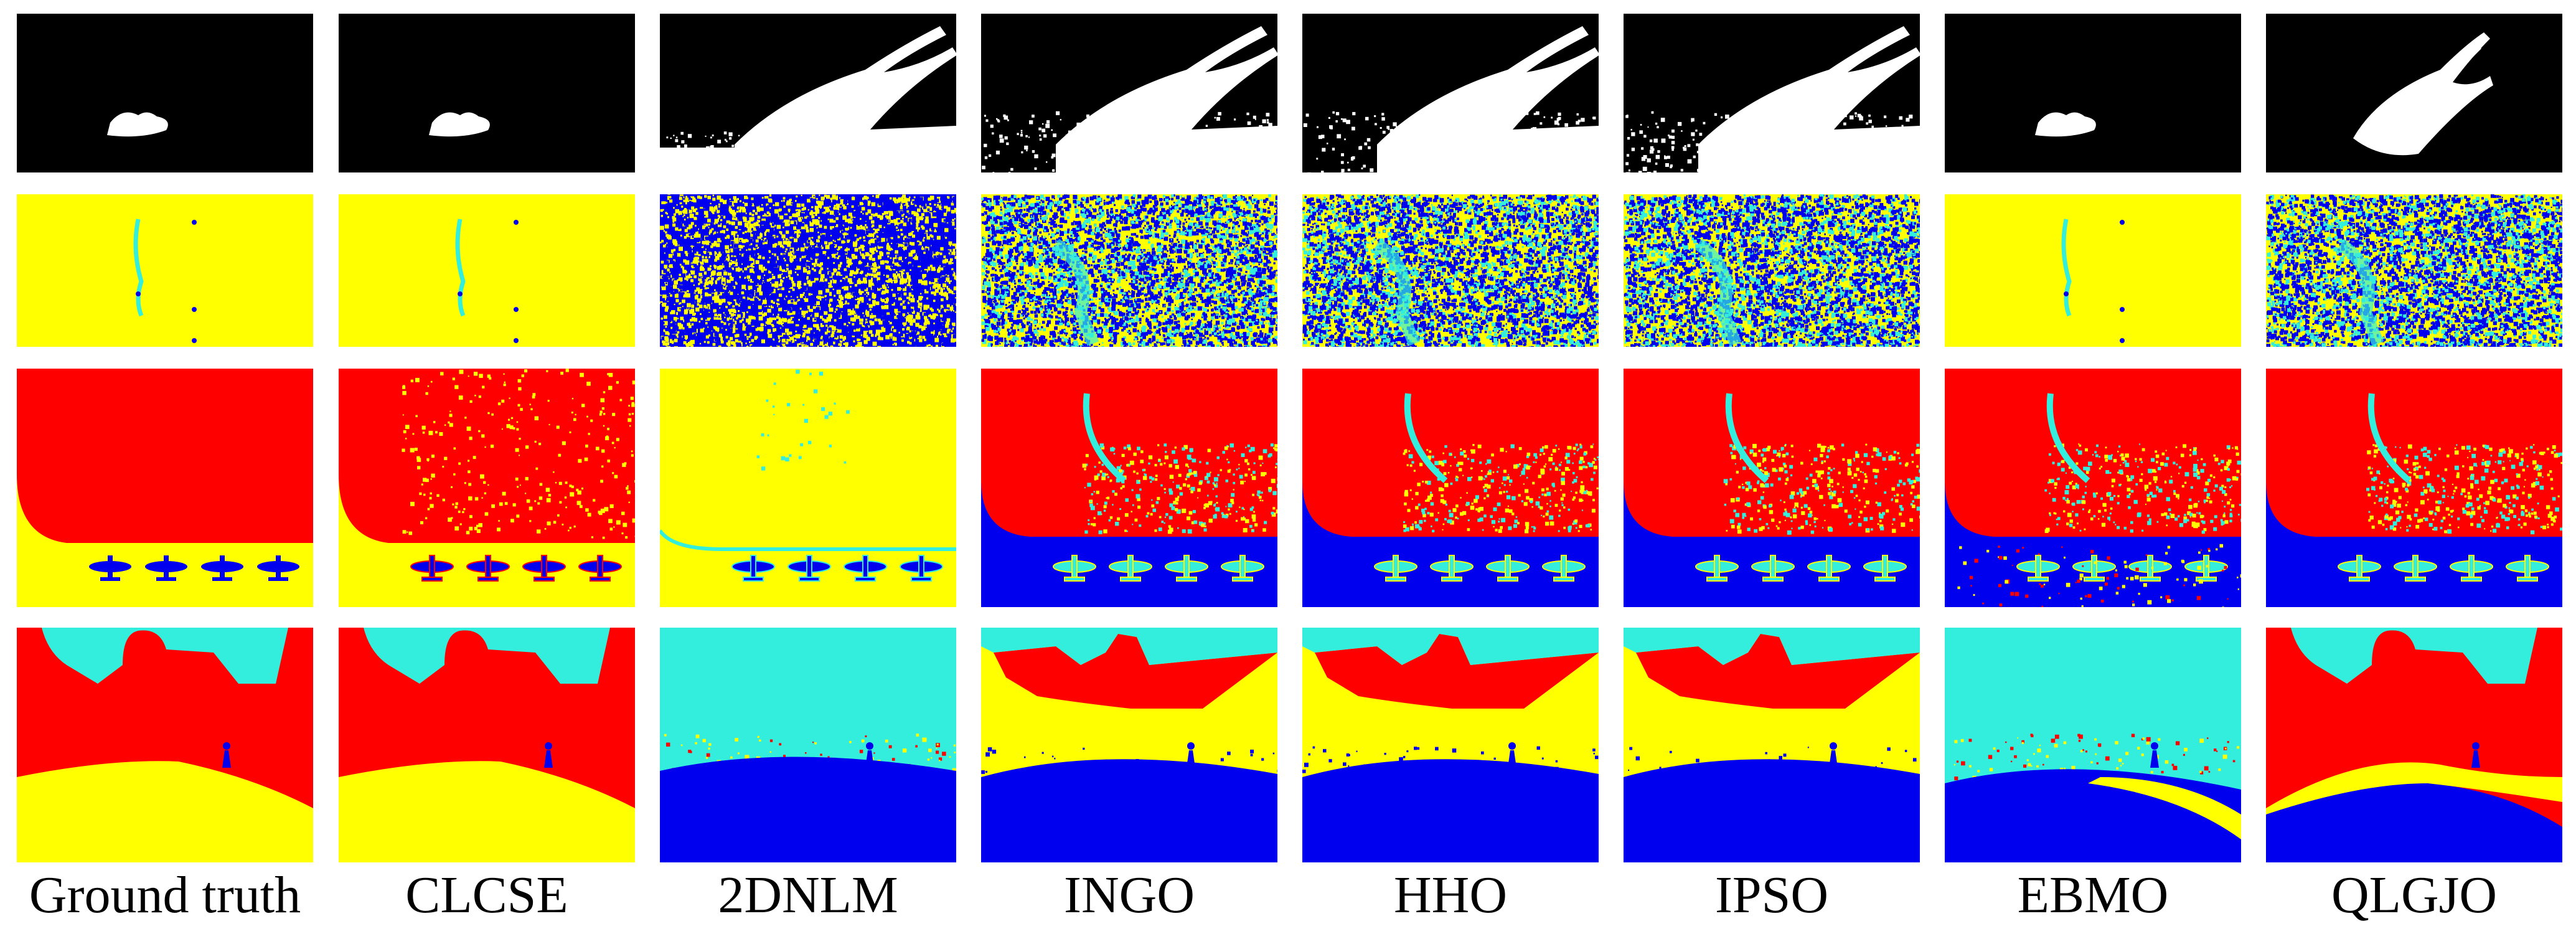  Describe the element at coordinates (487, 895) in the screenshot. I see `column-label: CLCSE` at that location.